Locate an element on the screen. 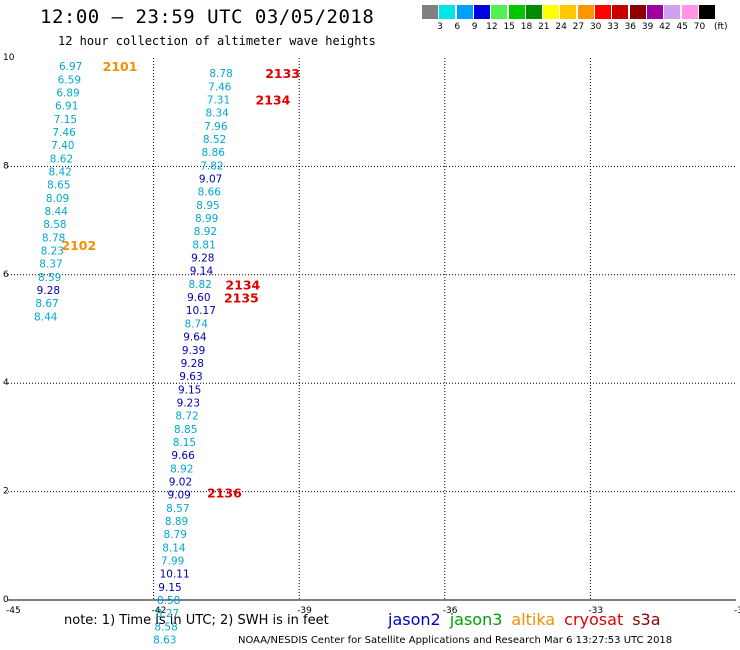 This screenshot has height=650, width=740. wave-height-value: 8.52 is located at coordinates (214, 140).